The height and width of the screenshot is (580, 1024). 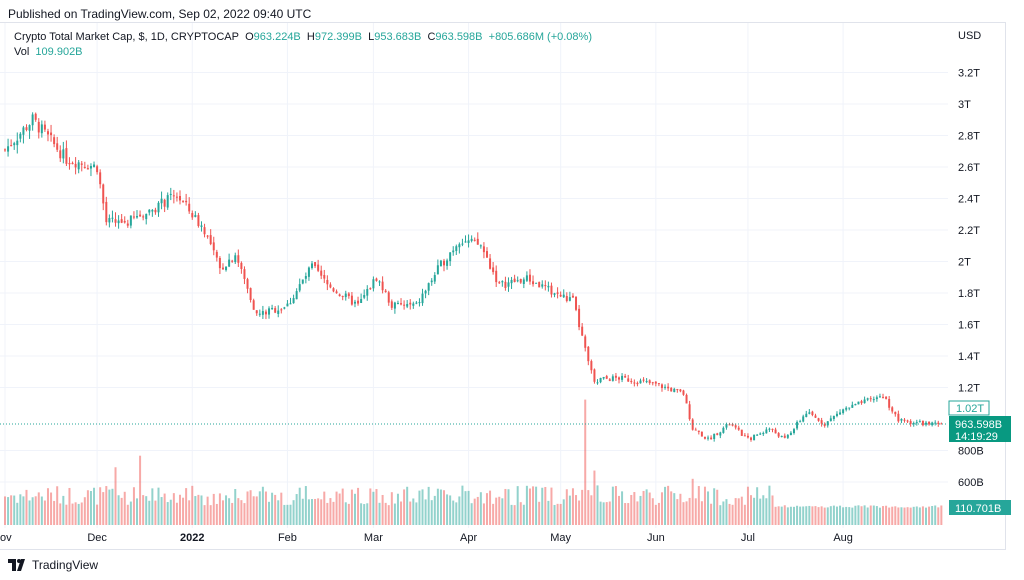 What do you see at coordinates (969, 389) in the screenshot?
I see `y-tick-label: 1.2T` at bounding box center [969, 389].